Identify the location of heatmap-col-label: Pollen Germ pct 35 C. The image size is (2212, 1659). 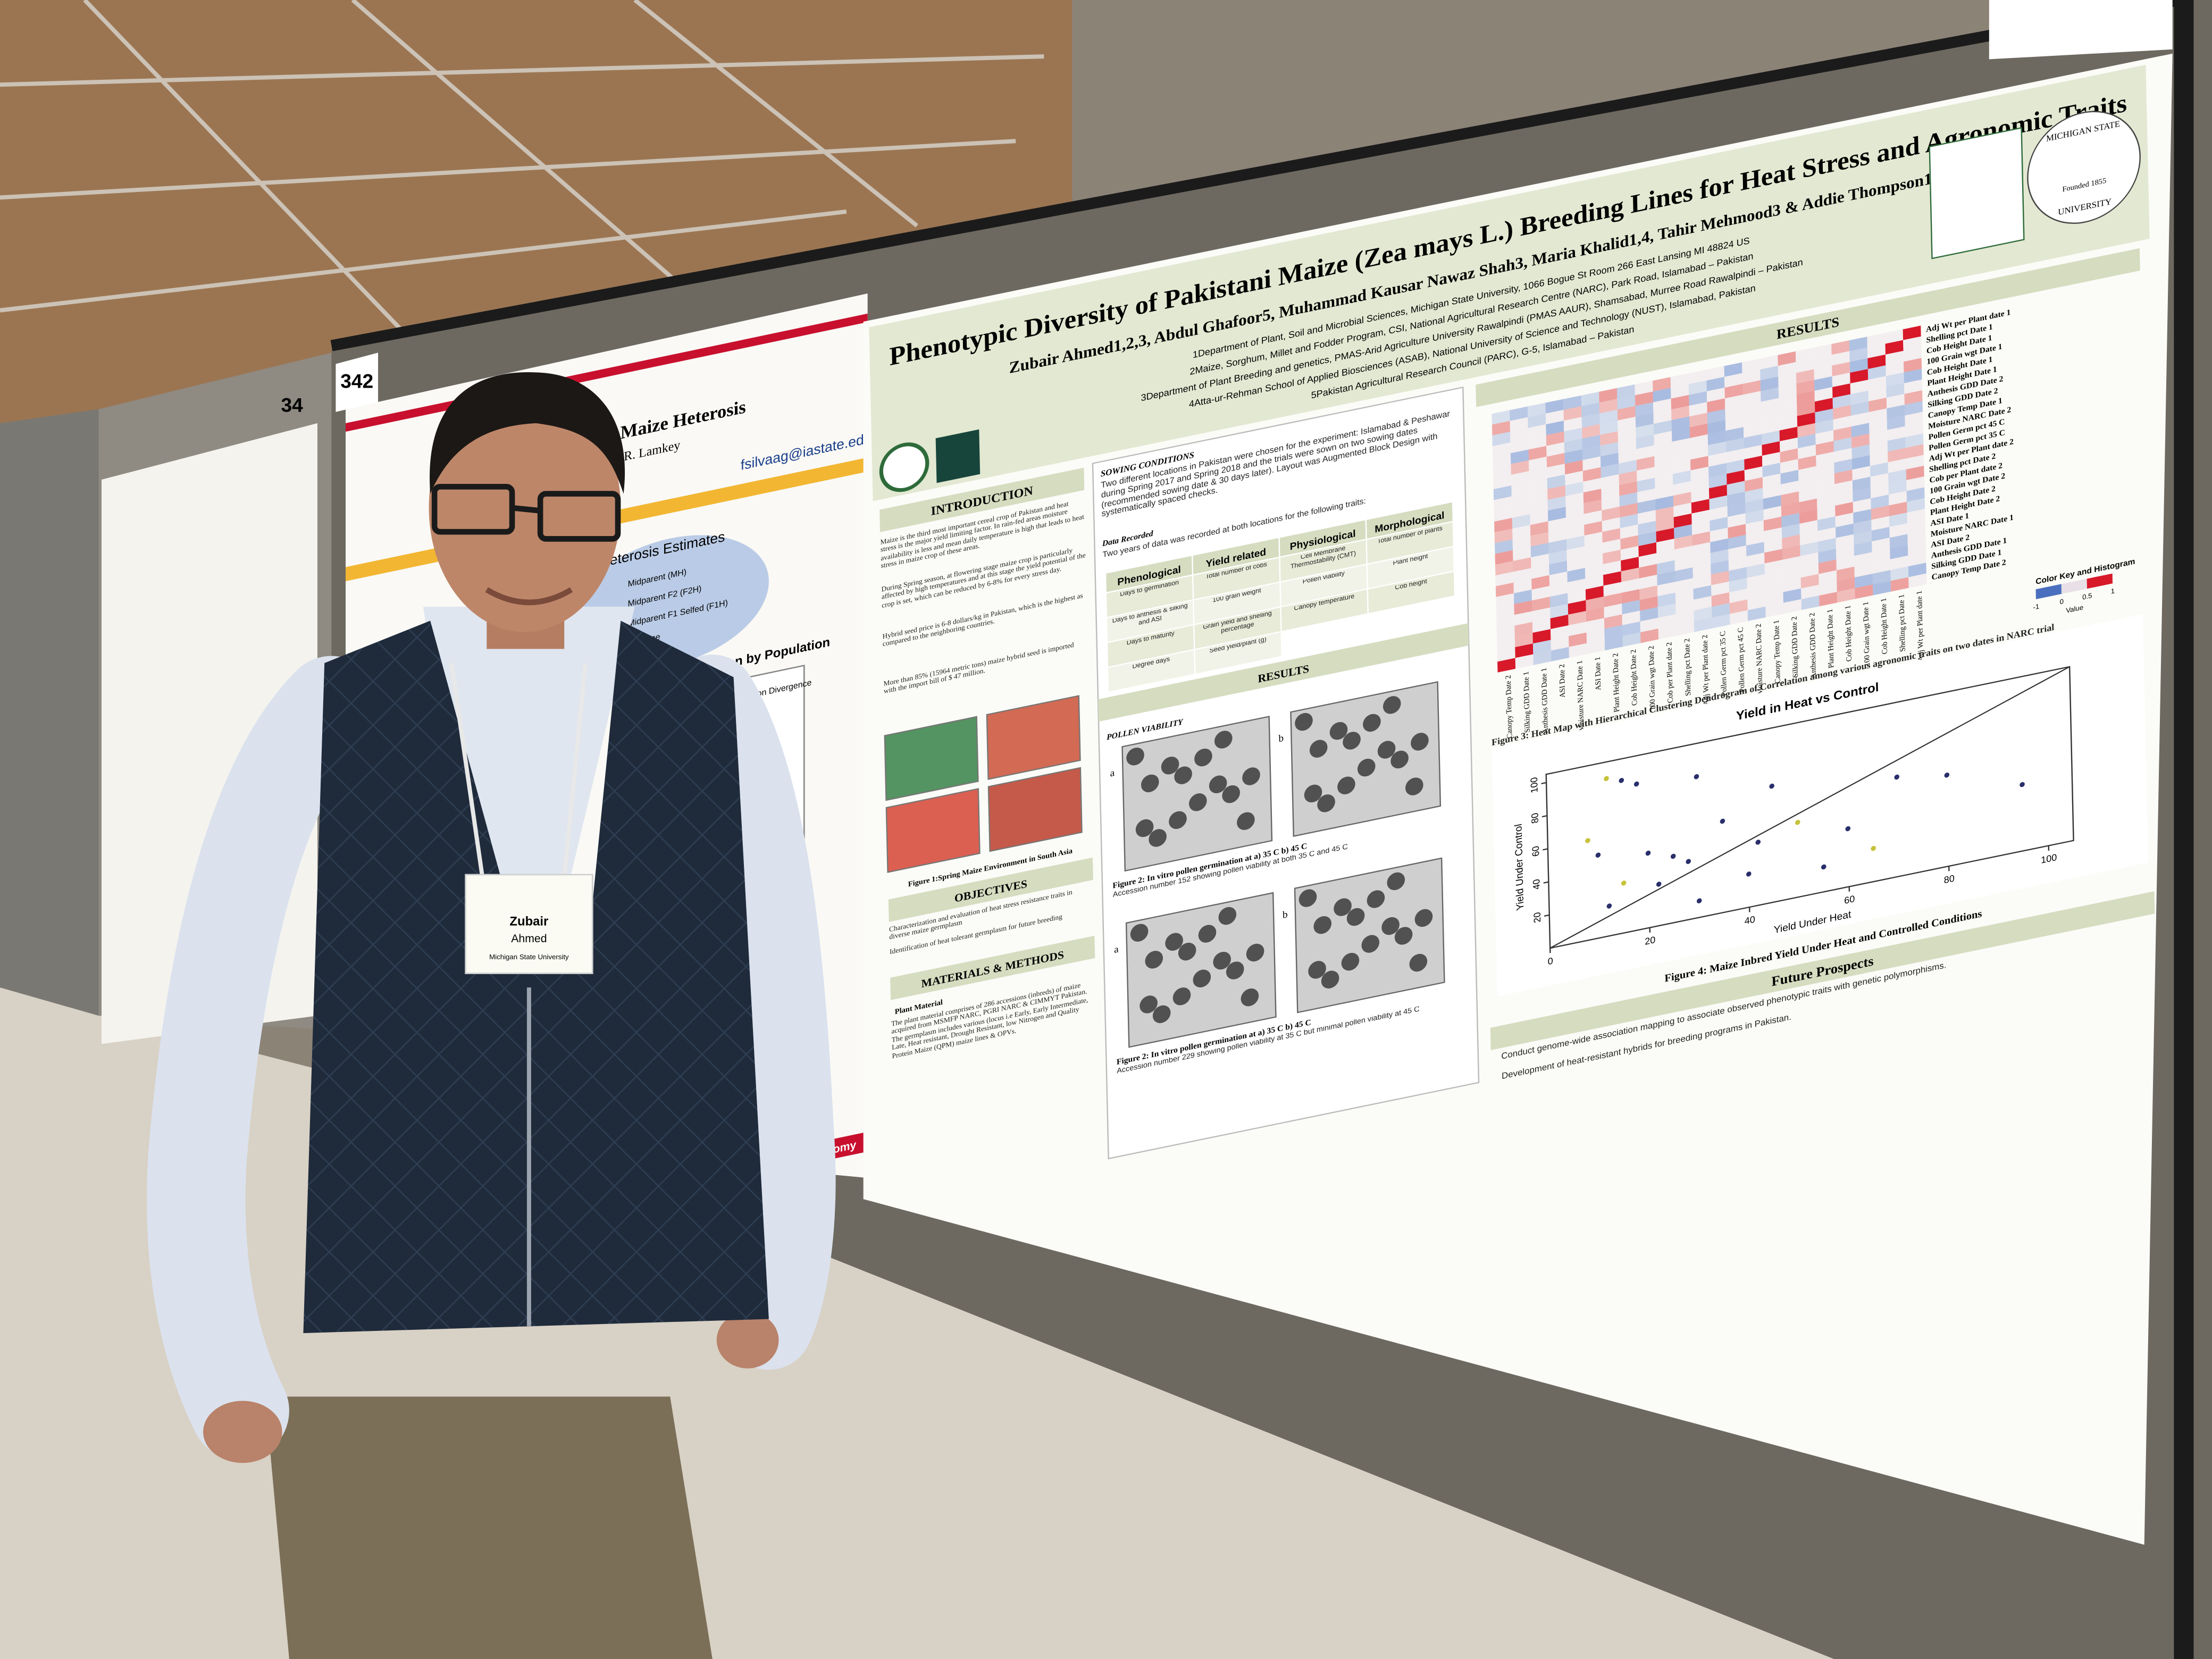
(1724, 663).